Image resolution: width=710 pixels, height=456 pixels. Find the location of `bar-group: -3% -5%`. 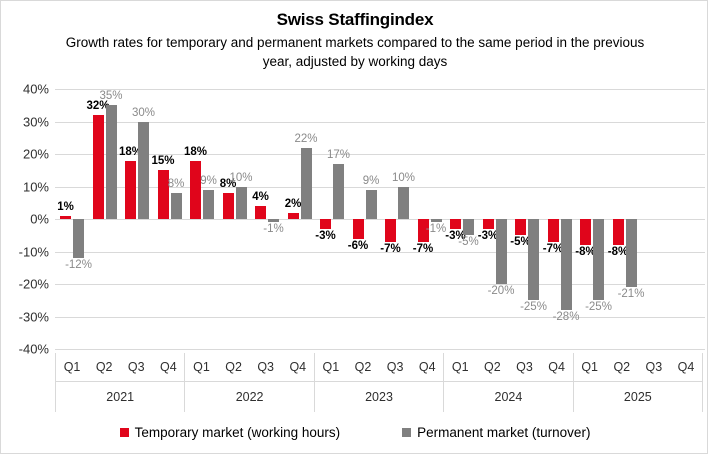

bar-group: -3% -5% is located at coordinates (462, 219).